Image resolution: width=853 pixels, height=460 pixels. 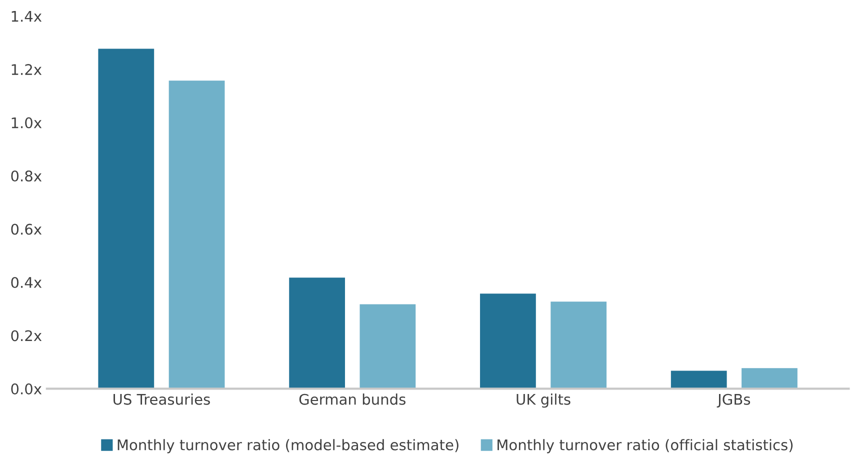 What do you see at coordinates (26, 282) in the screenshot?
I see `y-tick-label: 0.4x` at bounding box center [26, 282].